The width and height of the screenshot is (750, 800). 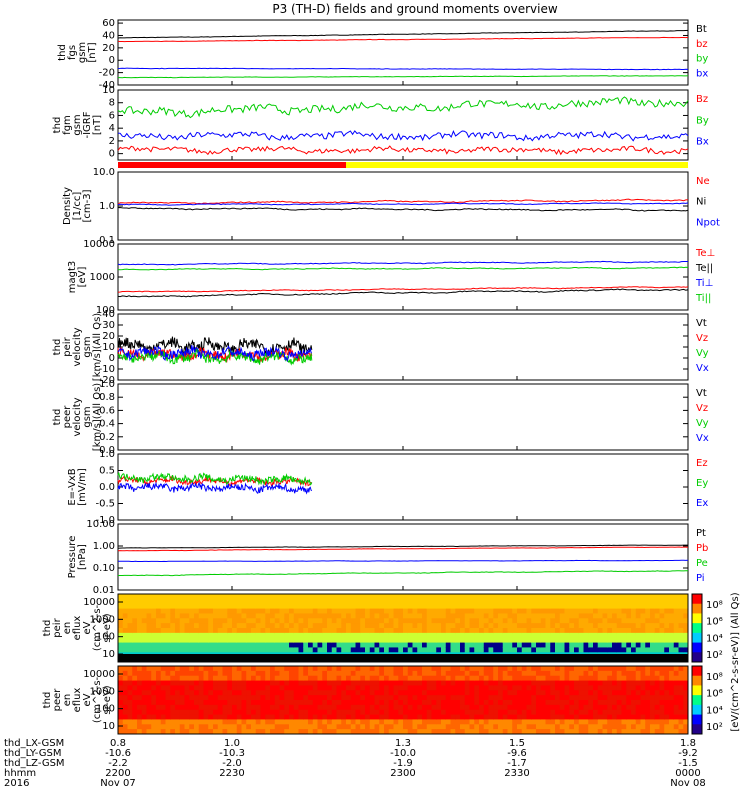 What do you see at coordinates (402, 263) in the screenshot?
I see `series-line-Ti⊥` at bounding box center [402, 263].